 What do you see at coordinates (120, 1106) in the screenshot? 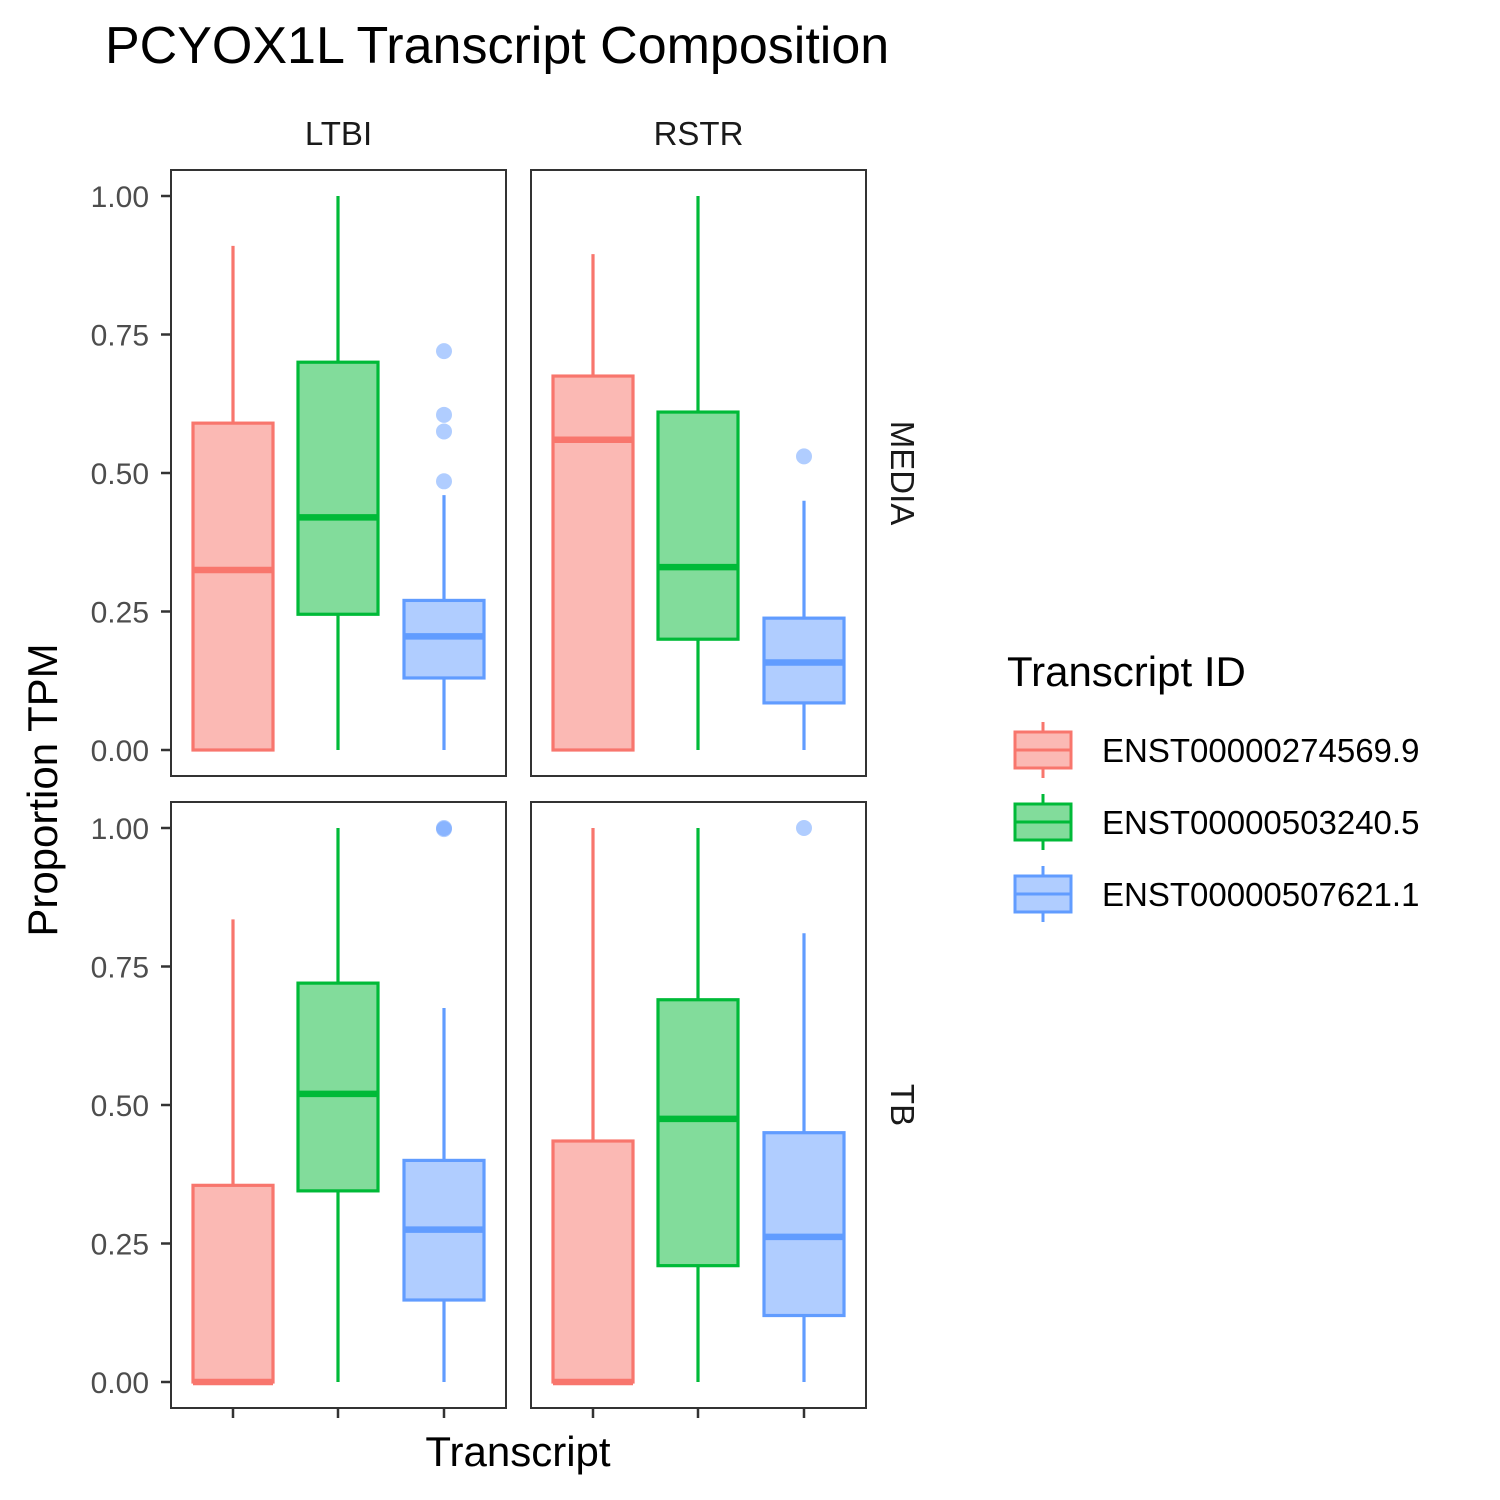
I see `y-tick-label-tb-0.50: 0.50` at bounding box center [120, 1106].